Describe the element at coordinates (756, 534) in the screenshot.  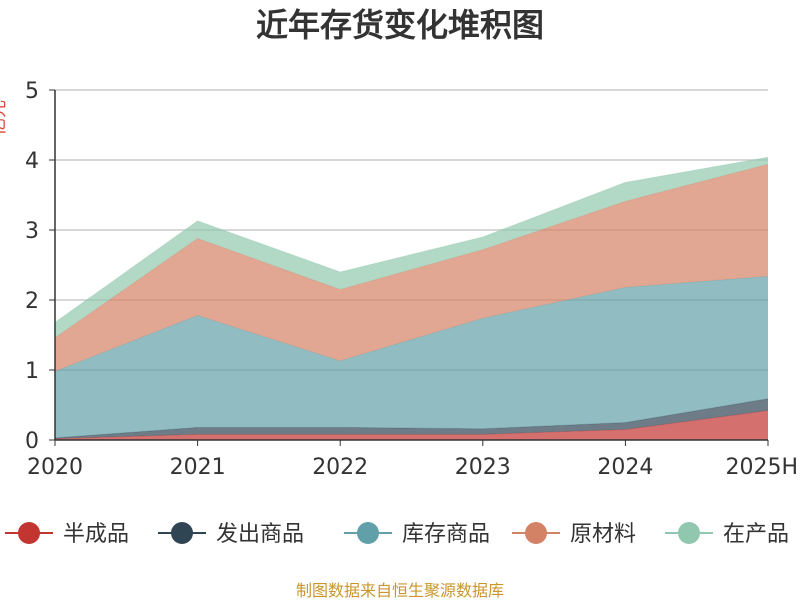
I see `legend-label: 在产品` at that location.